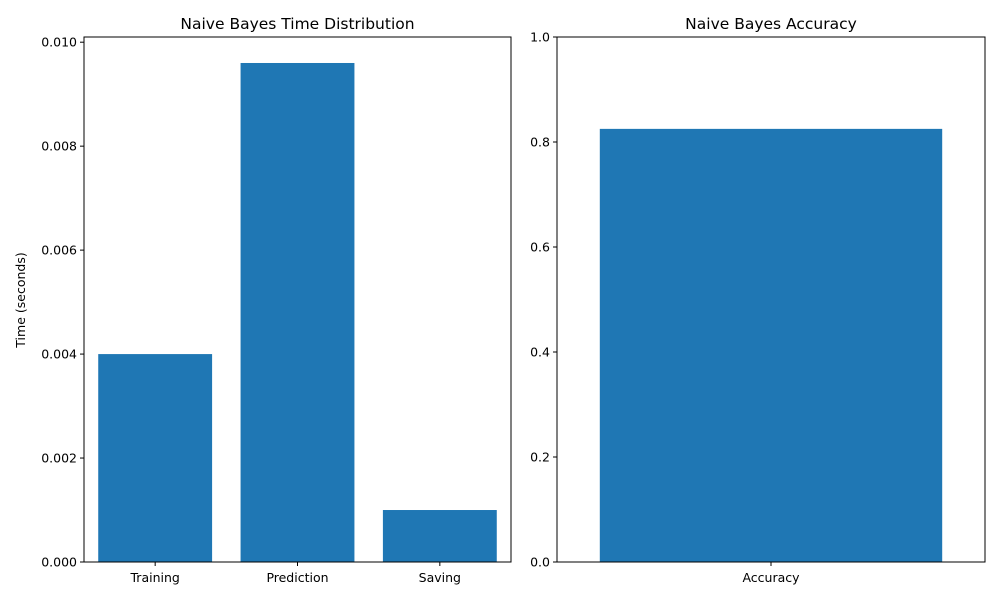  I want to click on accuracy-ytick-label: 0.8, so click(540, 142).